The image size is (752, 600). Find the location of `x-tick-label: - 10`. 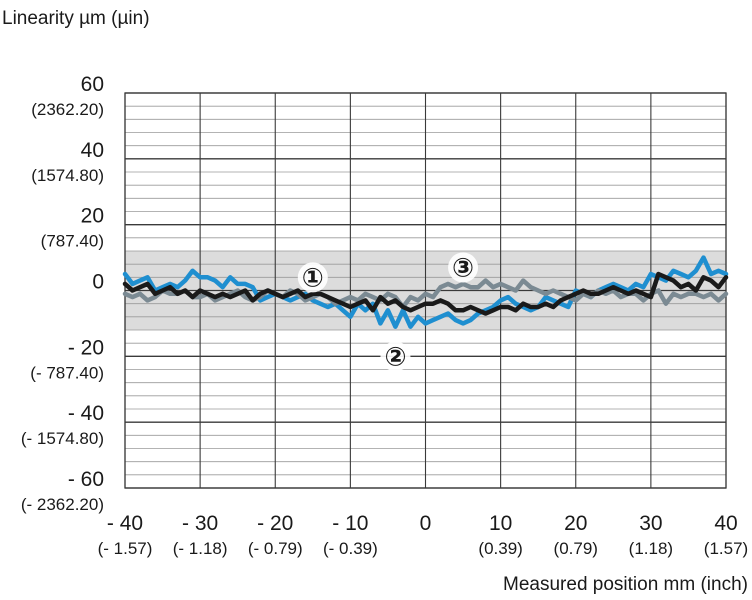

x-tick-label: - 10 is located at coordinates (350, 523).